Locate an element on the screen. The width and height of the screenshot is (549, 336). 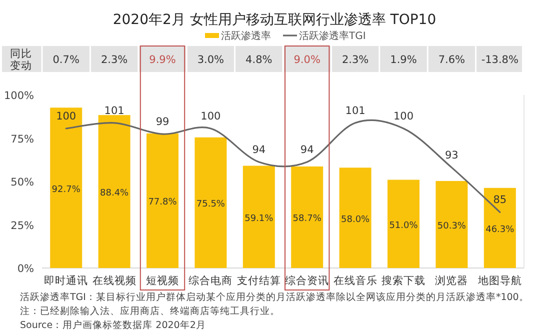
x-tick-label: 短视频 is located at coordinates (162, 280).